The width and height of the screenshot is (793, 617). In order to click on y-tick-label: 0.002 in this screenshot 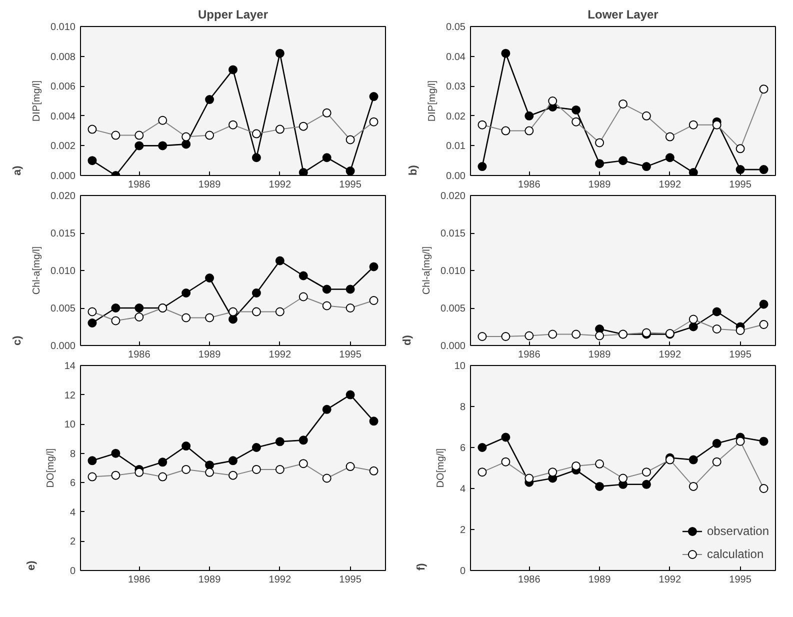, I will do `click(63, 146)`.